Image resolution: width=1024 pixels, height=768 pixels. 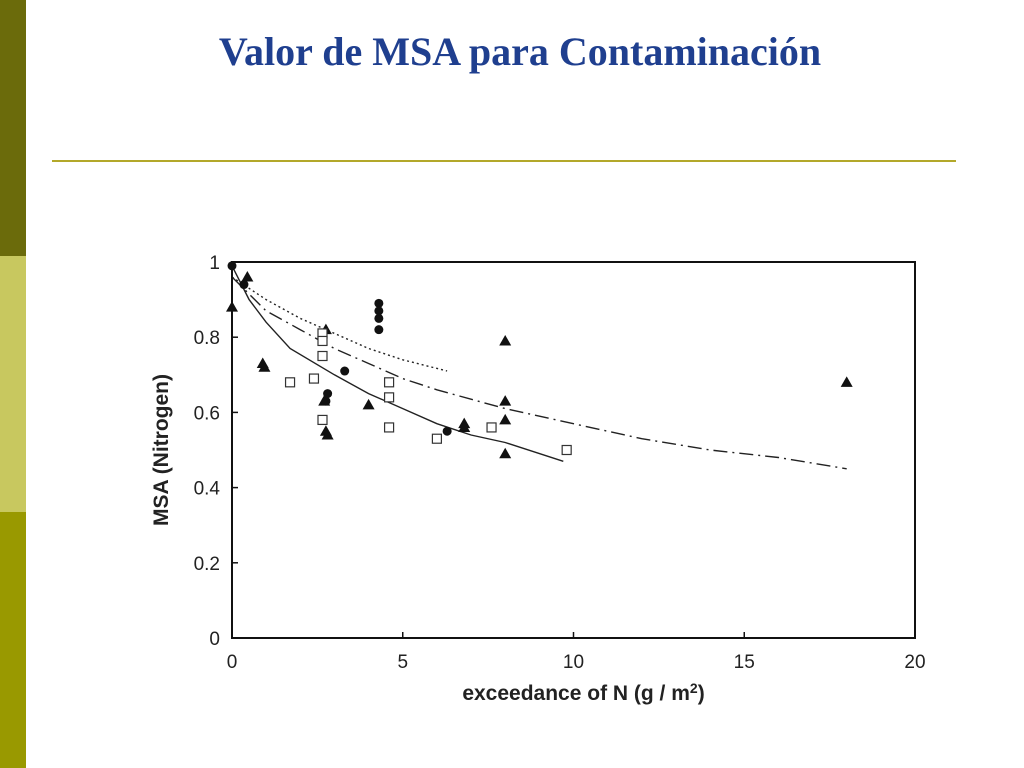 I want to click on decor-bar-middle, so click(x=13, y=384).